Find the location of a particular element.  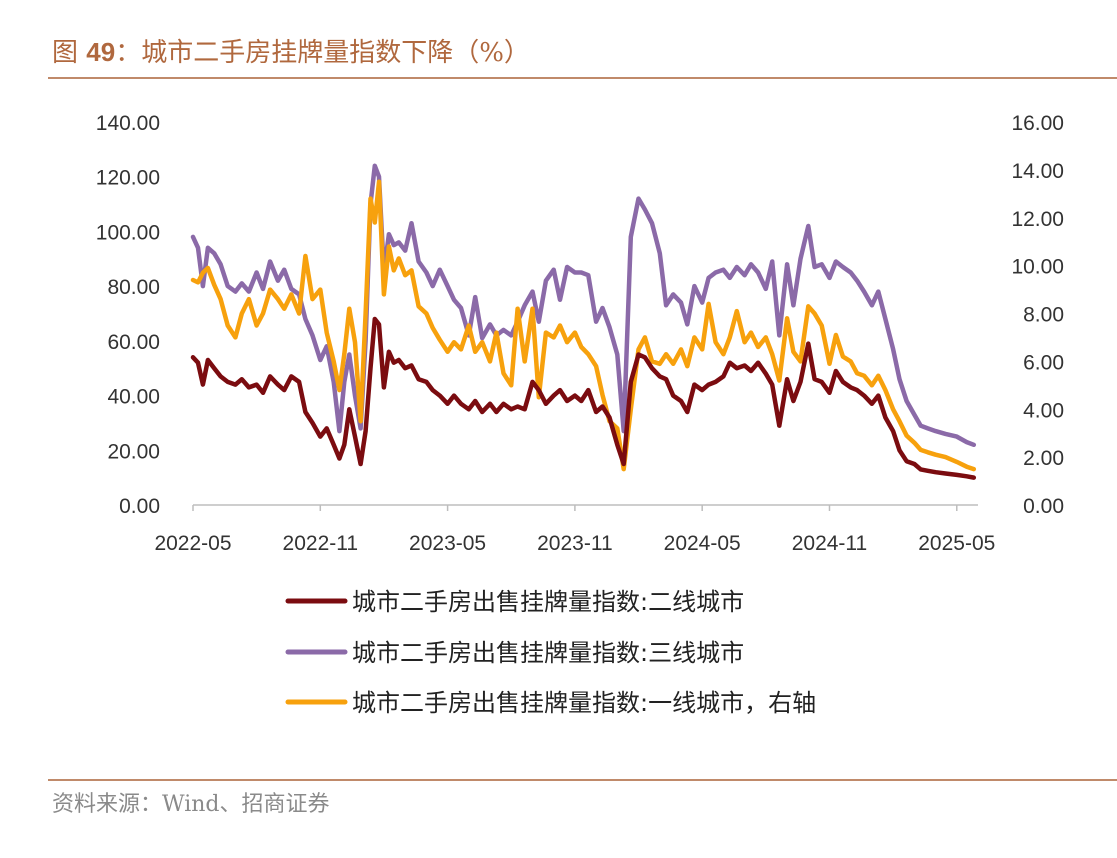

title-prefix: 图 is located at coordinates (65, 53).